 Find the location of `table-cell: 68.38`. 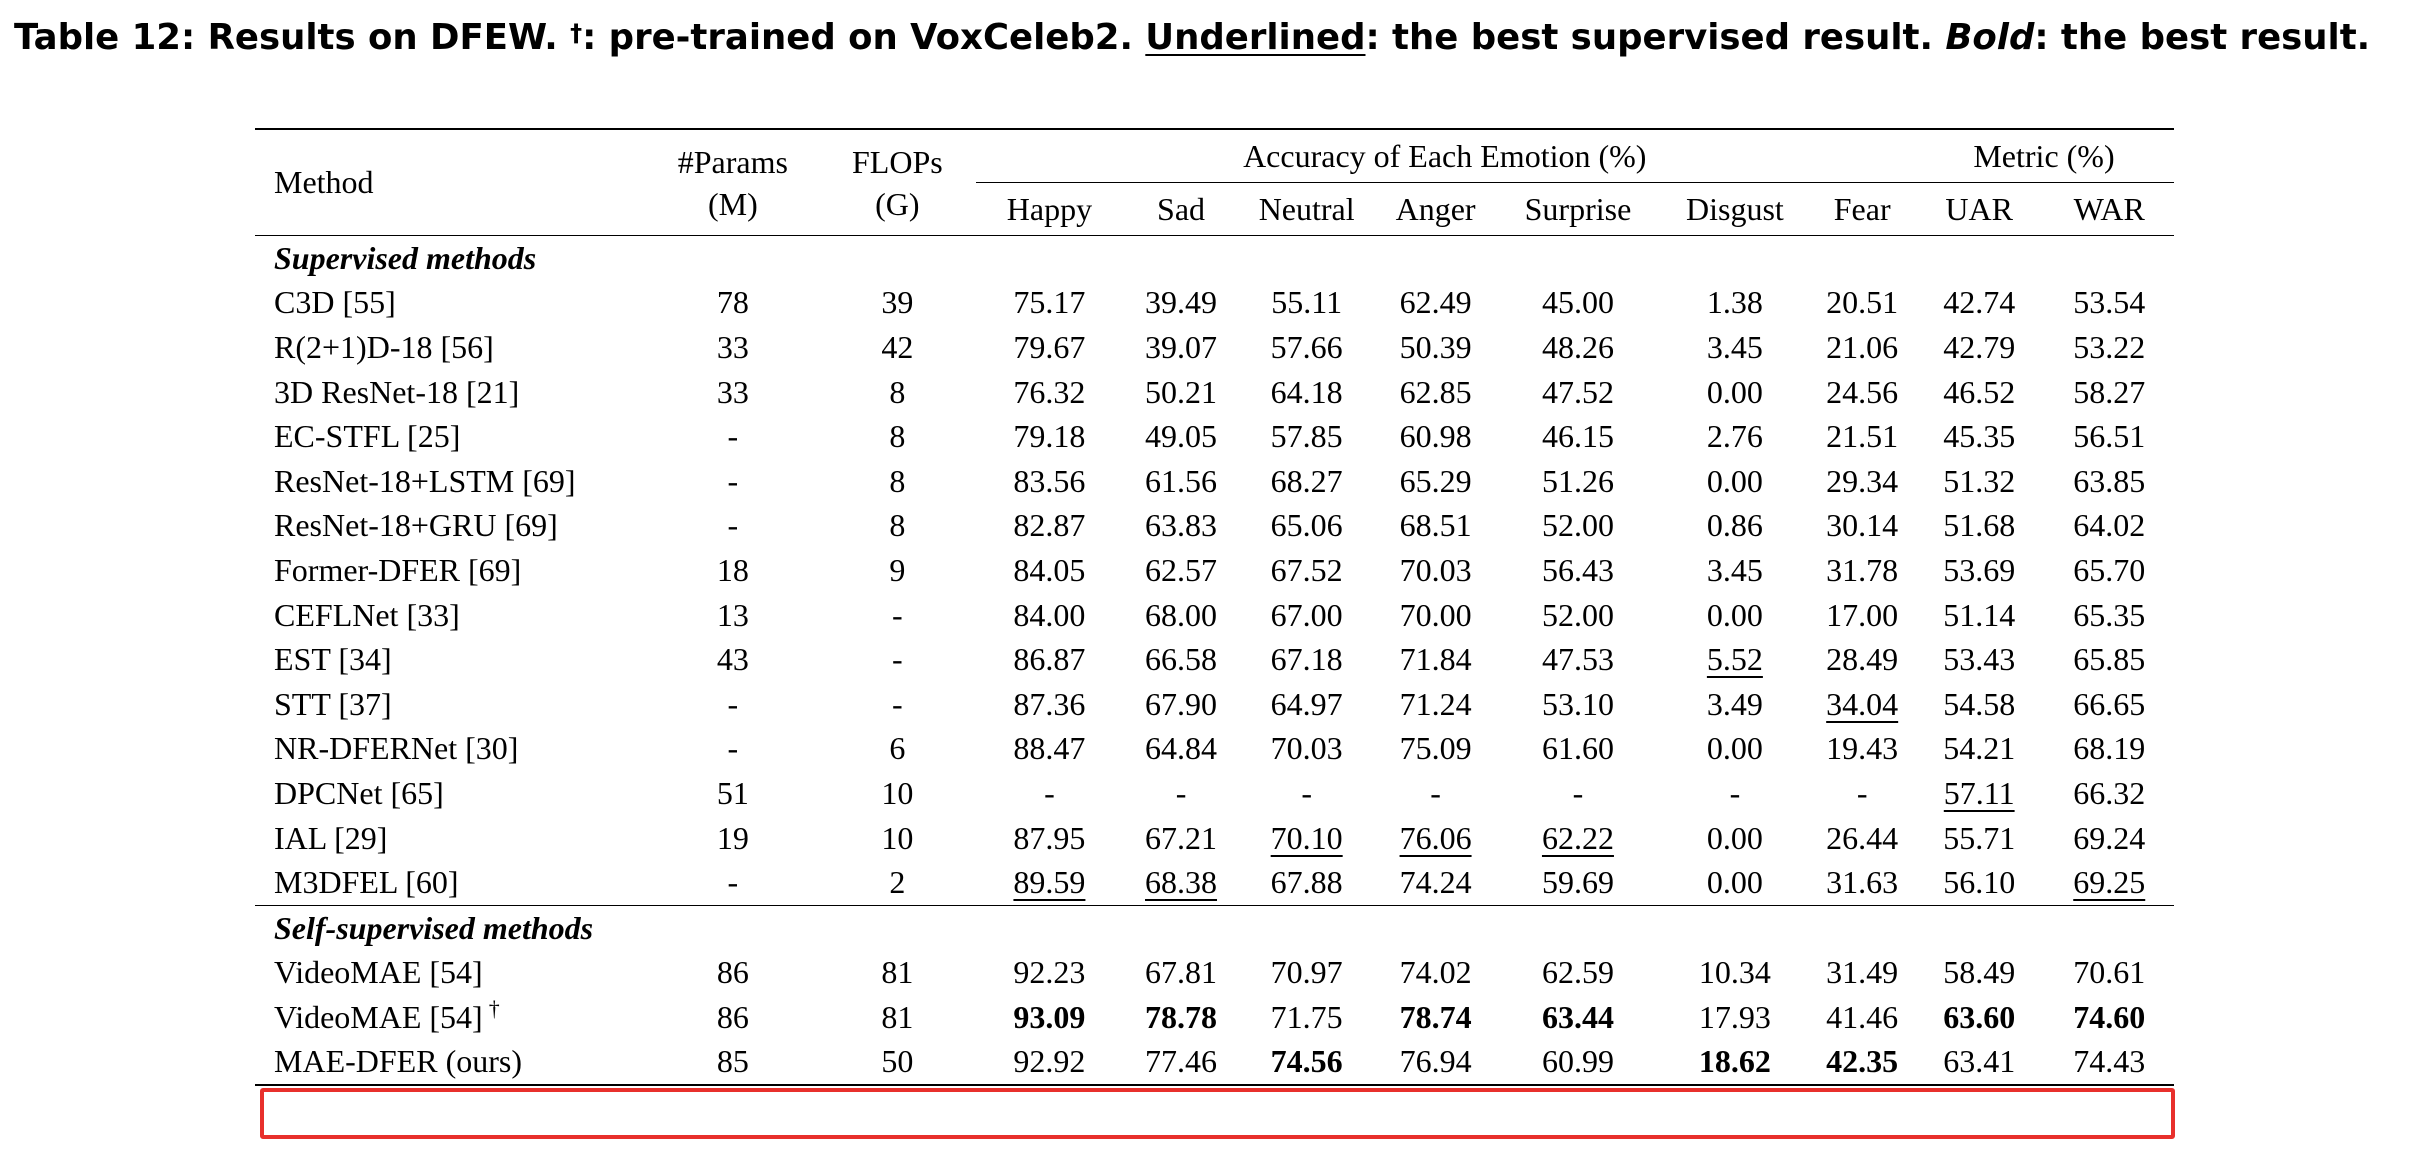

table-cell: 68.38 is located at coordinates (1180, 882).